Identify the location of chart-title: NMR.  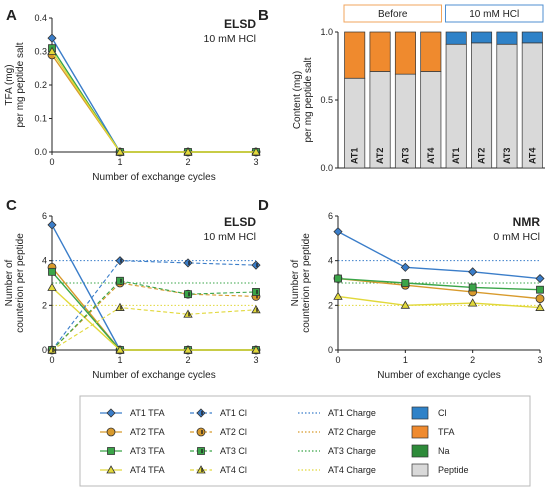
(527, 222).